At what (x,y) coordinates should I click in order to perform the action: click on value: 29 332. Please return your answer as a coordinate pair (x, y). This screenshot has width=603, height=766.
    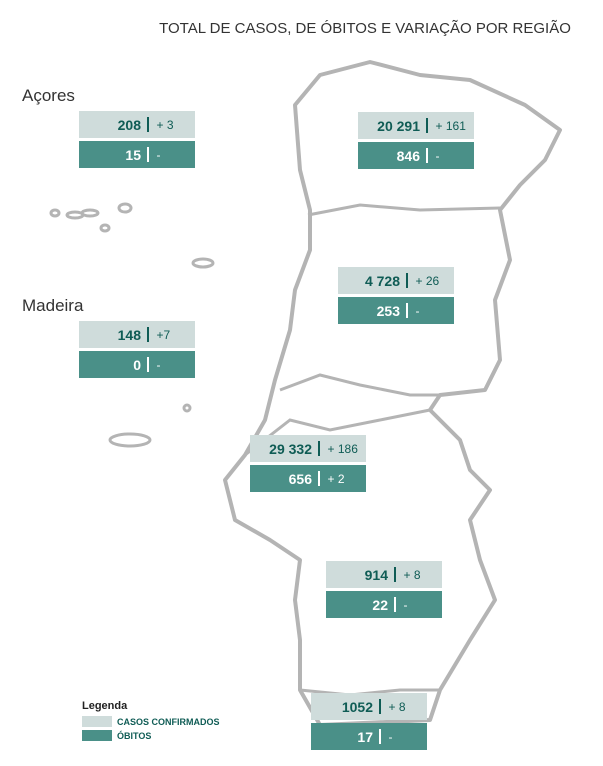
    Looking at the image, I should click on (290, 448).